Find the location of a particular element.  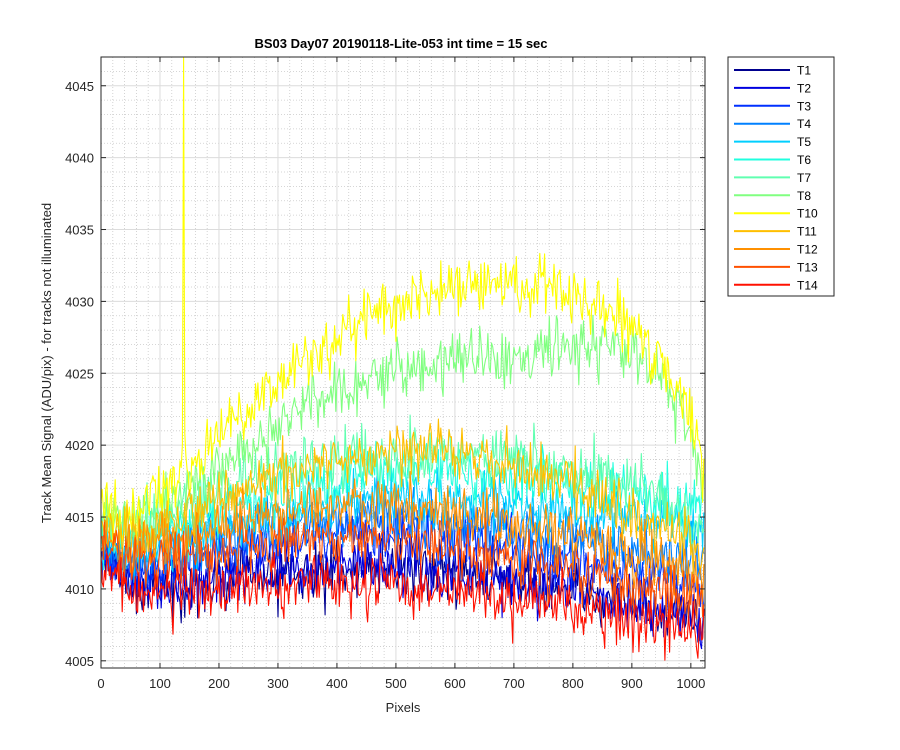

y-tick-label: 4035 is located at coordinates (79, 230).